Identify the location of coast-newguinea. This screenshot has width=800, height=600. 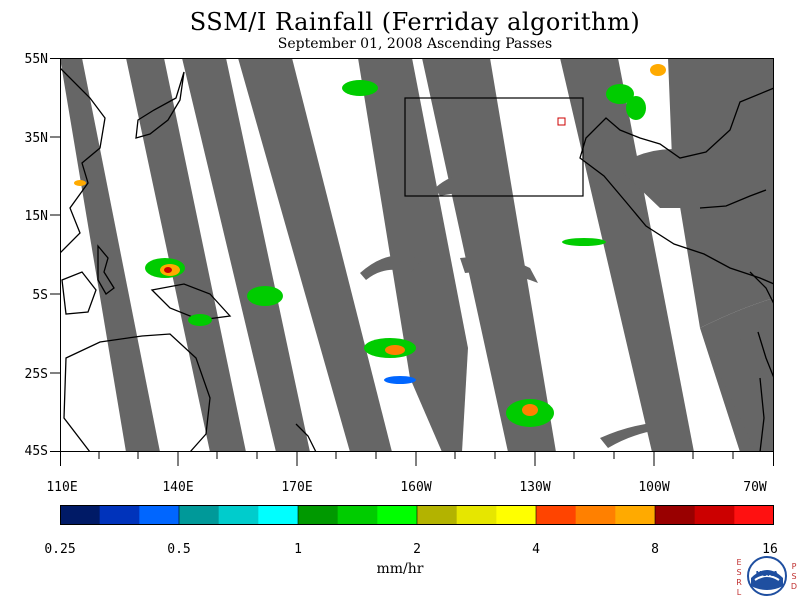
(191, 302).